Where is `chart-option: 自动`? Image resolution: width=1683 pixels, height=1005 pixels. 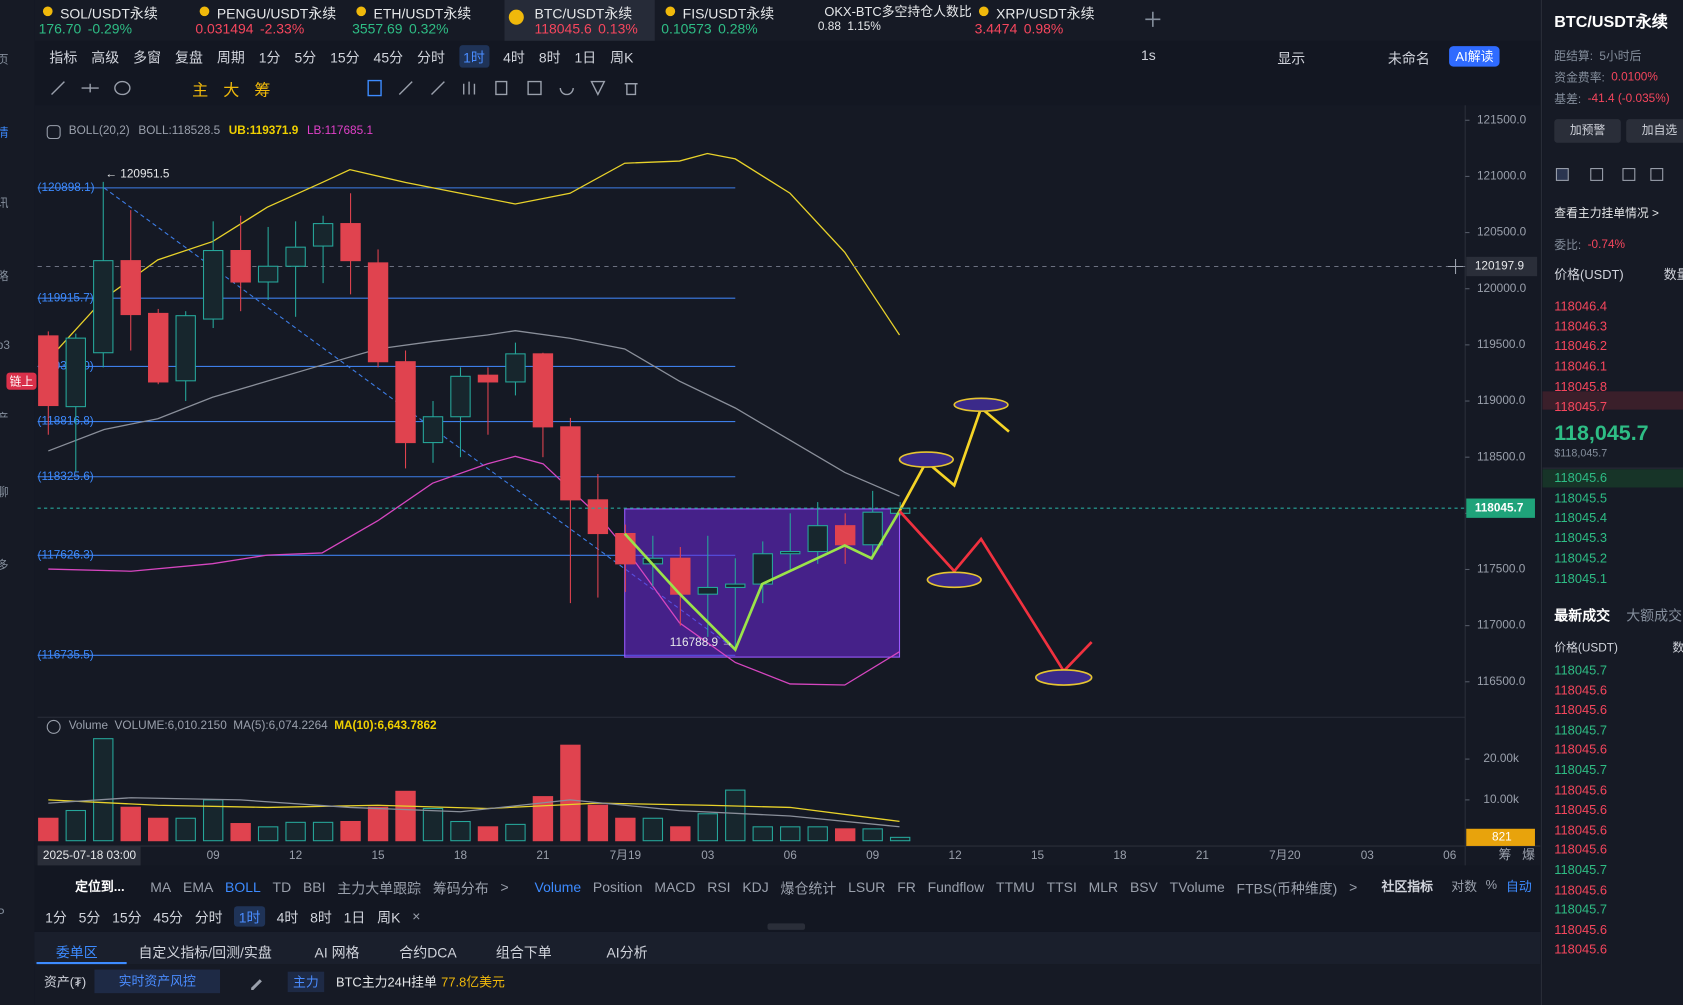
chart-option: 自动 is located at coordinates (1518, 887).